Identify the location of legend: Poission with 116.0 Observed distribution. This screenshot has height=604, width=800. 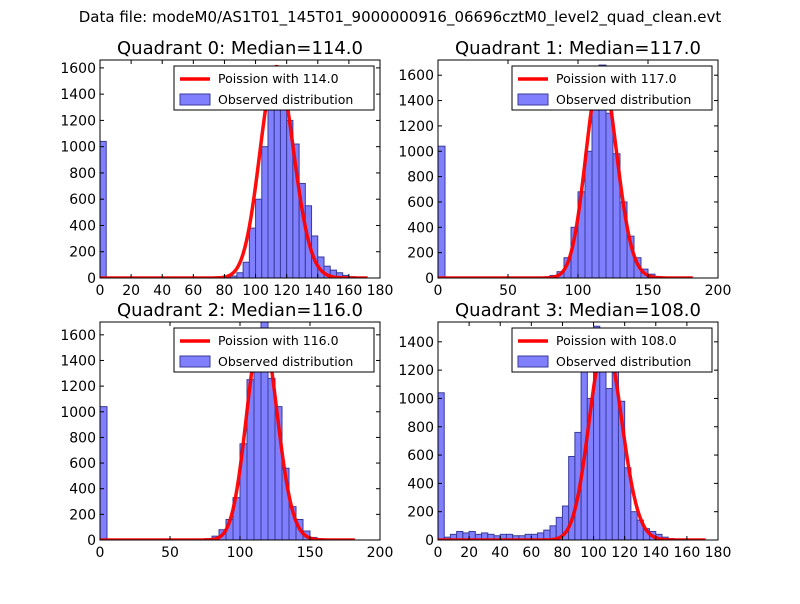
(274, 350).